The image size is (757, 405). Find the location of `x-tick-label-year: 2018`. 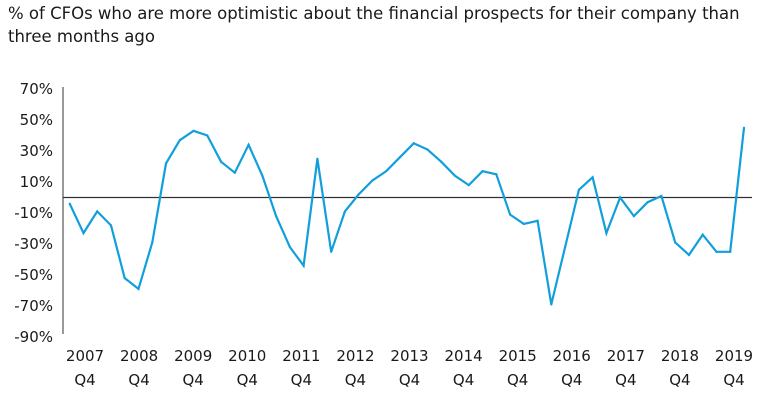

x-tick-label-year: 2018 is located at coordinates (680, 356).